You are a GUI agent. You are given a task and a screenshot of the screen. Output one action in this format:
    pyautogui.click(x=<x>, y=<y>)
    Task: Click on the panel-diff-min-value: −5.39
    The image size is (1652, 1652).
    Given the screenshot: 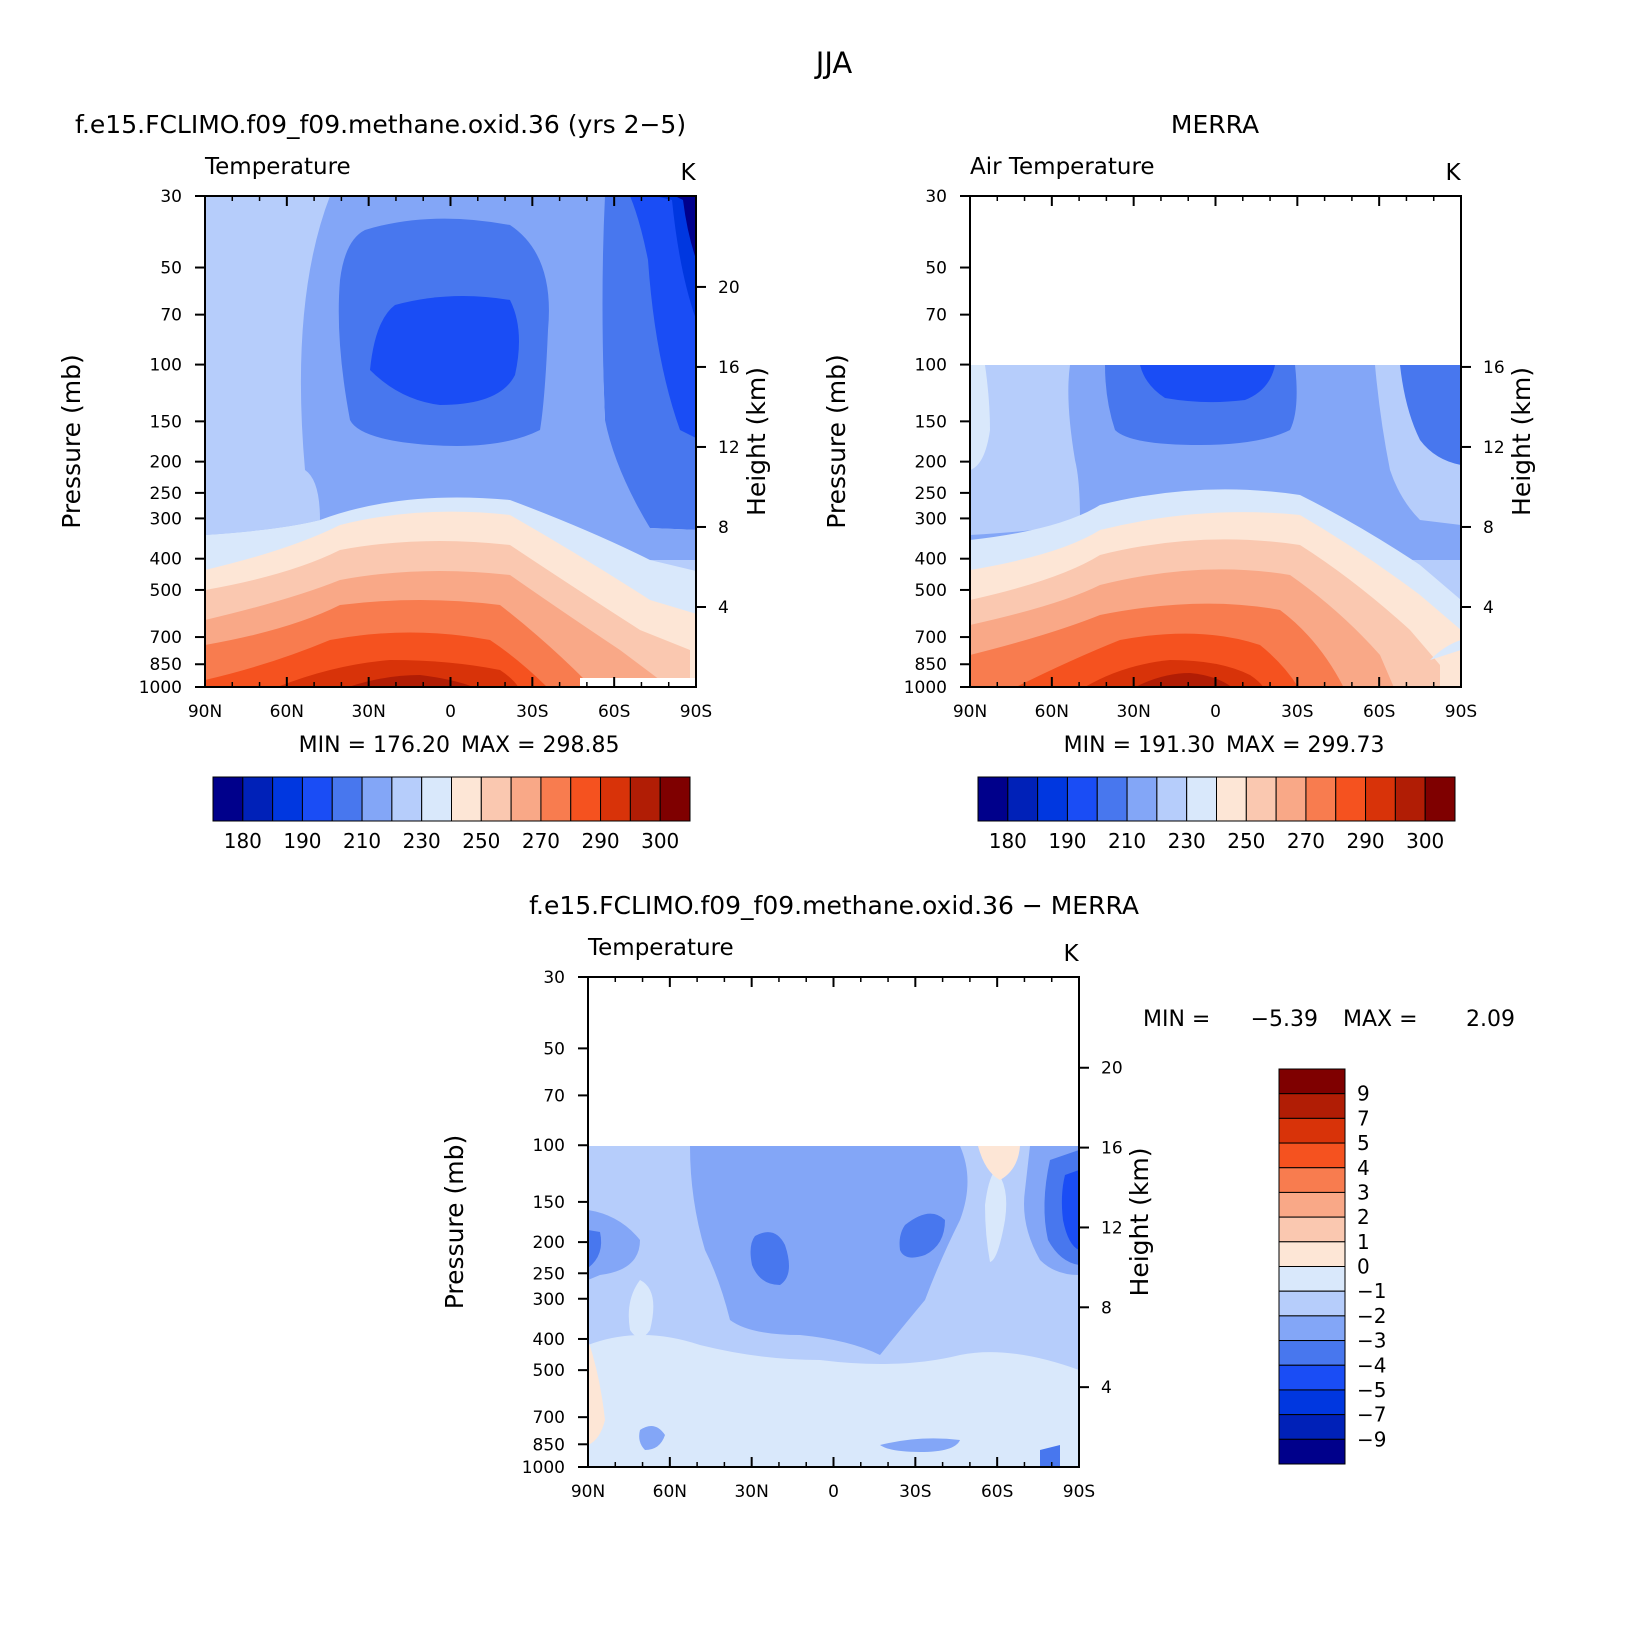 What is the action you would take?
    pyautogui.click(x=1284, y=1019)
    